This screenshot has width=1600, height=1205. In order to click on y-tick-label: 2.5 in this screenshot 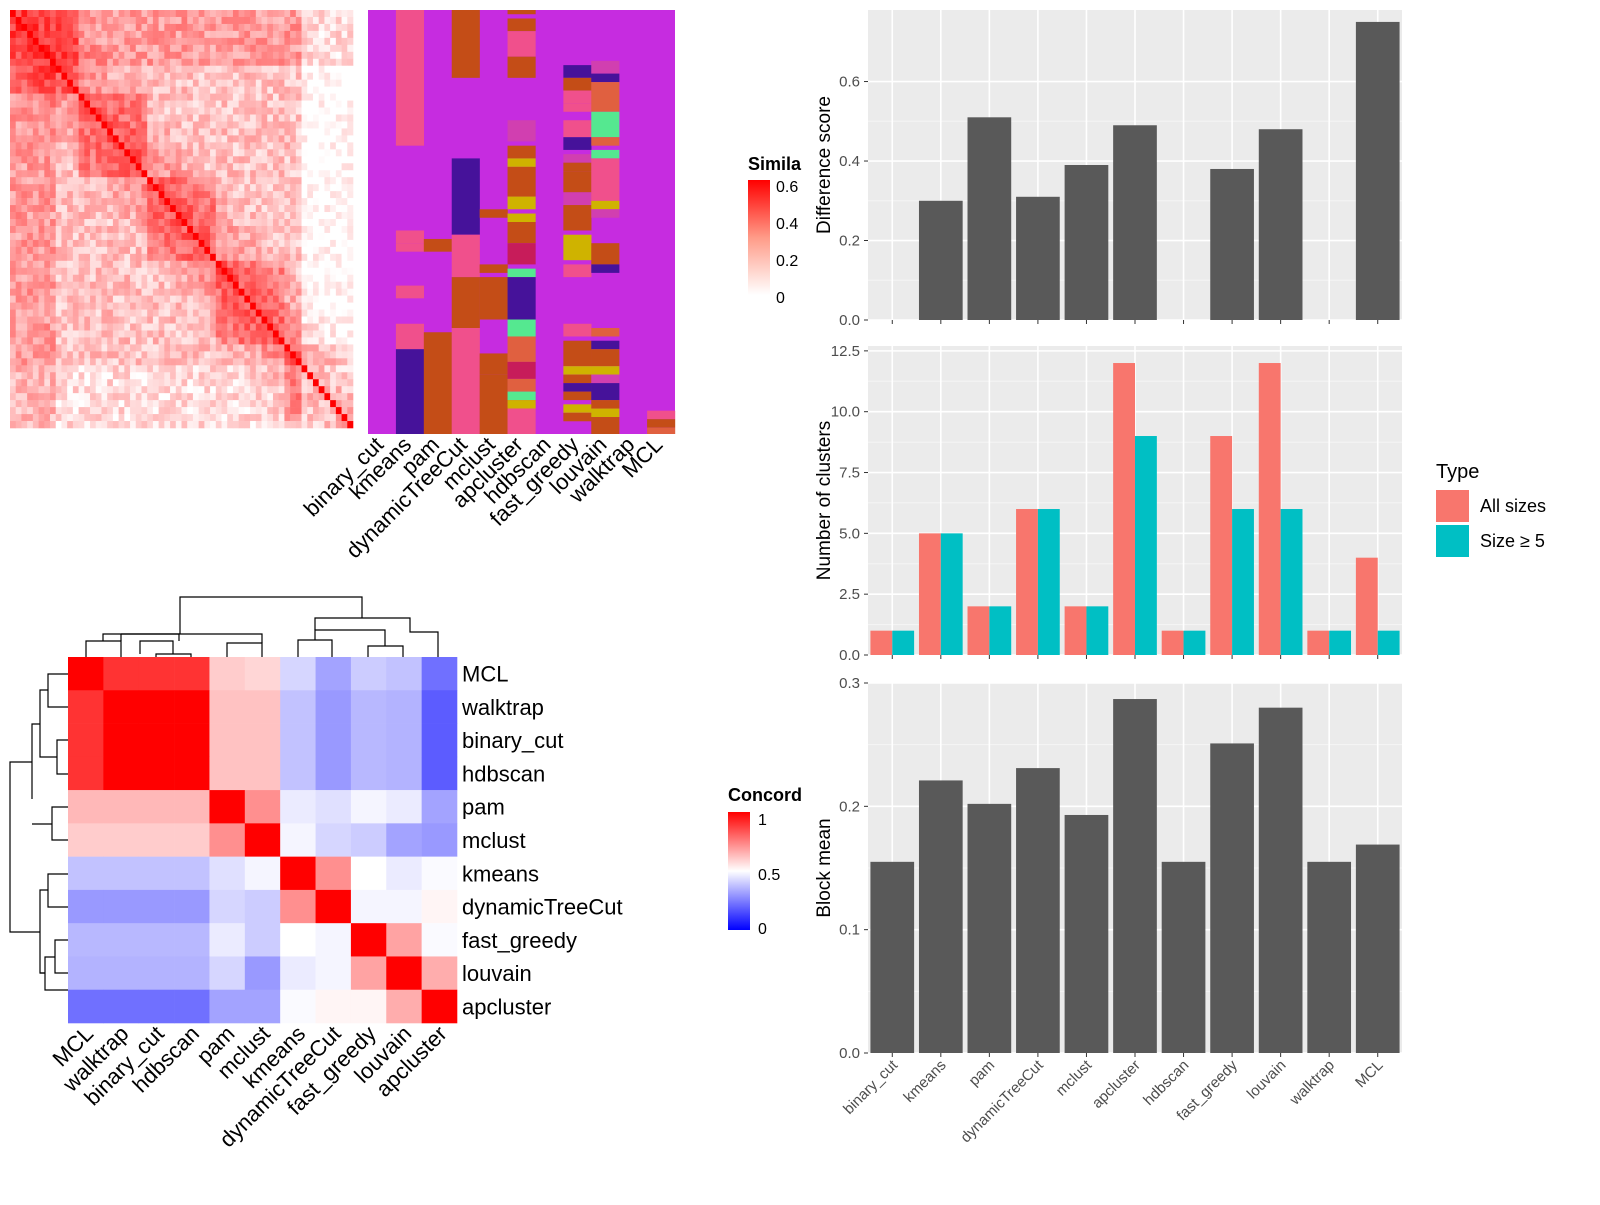, I will do `click(849, 594)`.